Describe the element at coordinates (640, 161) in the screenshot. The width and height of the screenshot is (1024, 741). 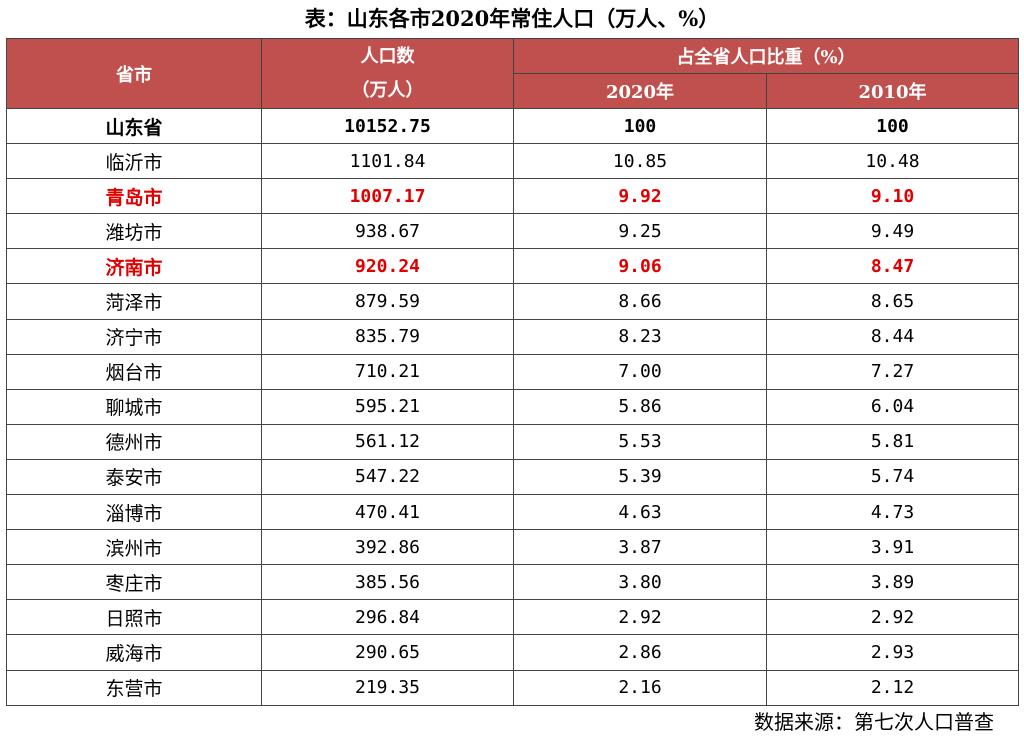
I see `cell-share-2020: 10.85` at that location.